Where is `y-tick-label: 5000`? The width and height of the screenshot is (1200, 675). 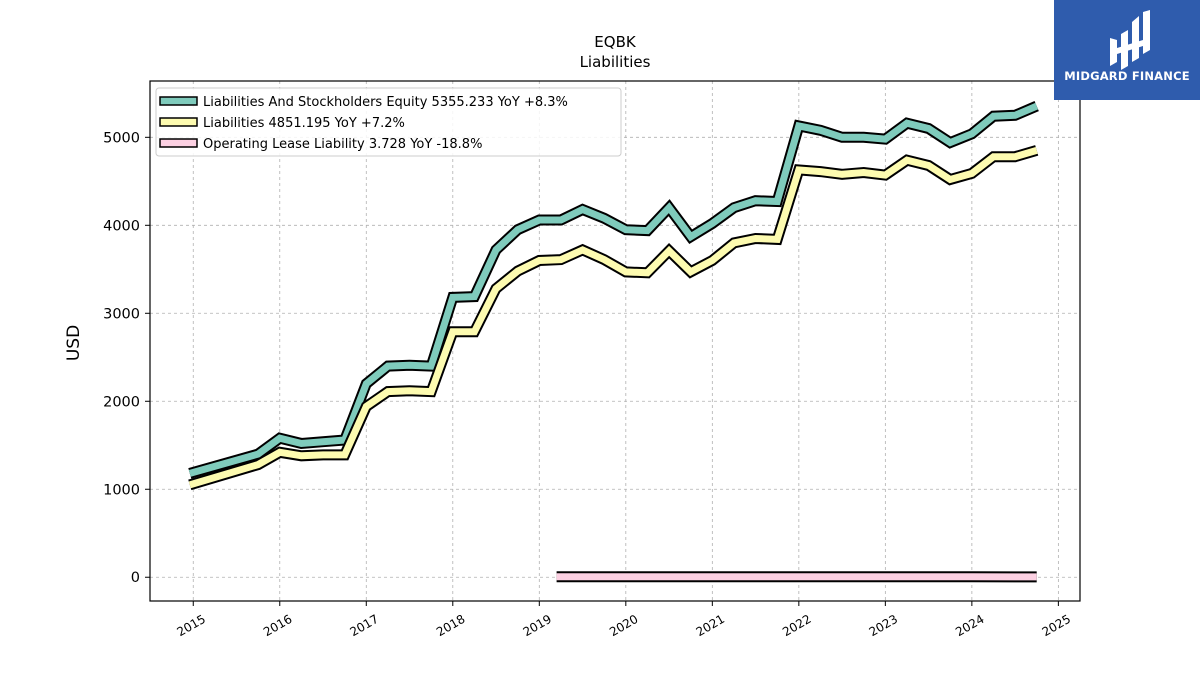 y-tick-label: 5000 is located at coordinates (121, 138).